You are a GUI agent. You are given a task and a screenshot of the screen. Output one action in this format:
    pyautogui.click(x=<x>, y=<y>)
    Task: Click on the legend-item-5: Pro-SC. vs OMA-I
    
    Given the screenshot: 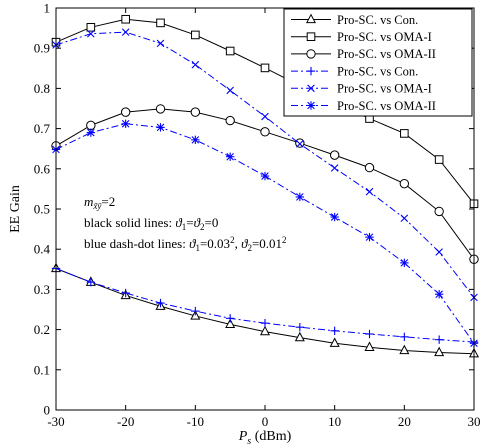 What is the action you would take?
    pyautogui.click(x=361, y=89)
    